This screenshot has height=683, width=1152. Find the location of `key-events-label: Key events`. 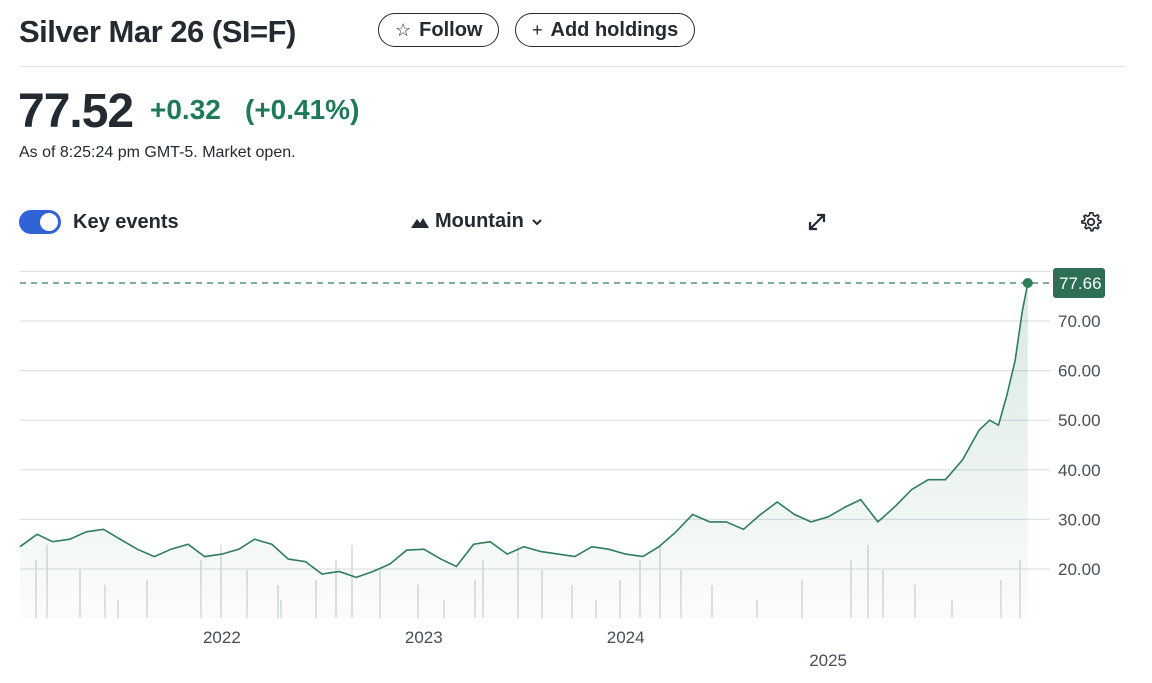

key-events-label: Key events is located at coordinates (126, 222).